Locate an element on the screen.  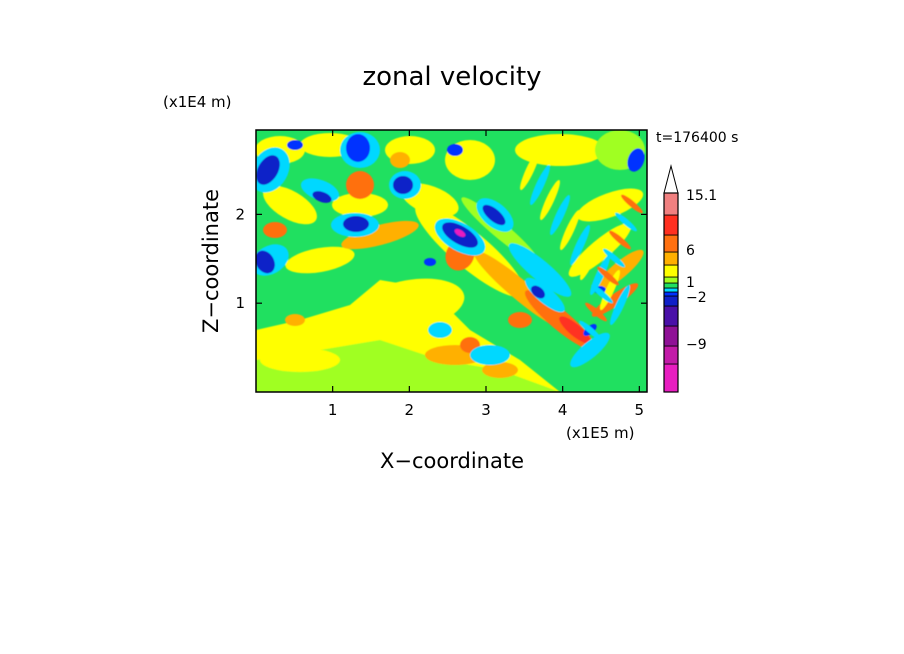
x-tick-label: 2 is located at coordinates (410, 410).